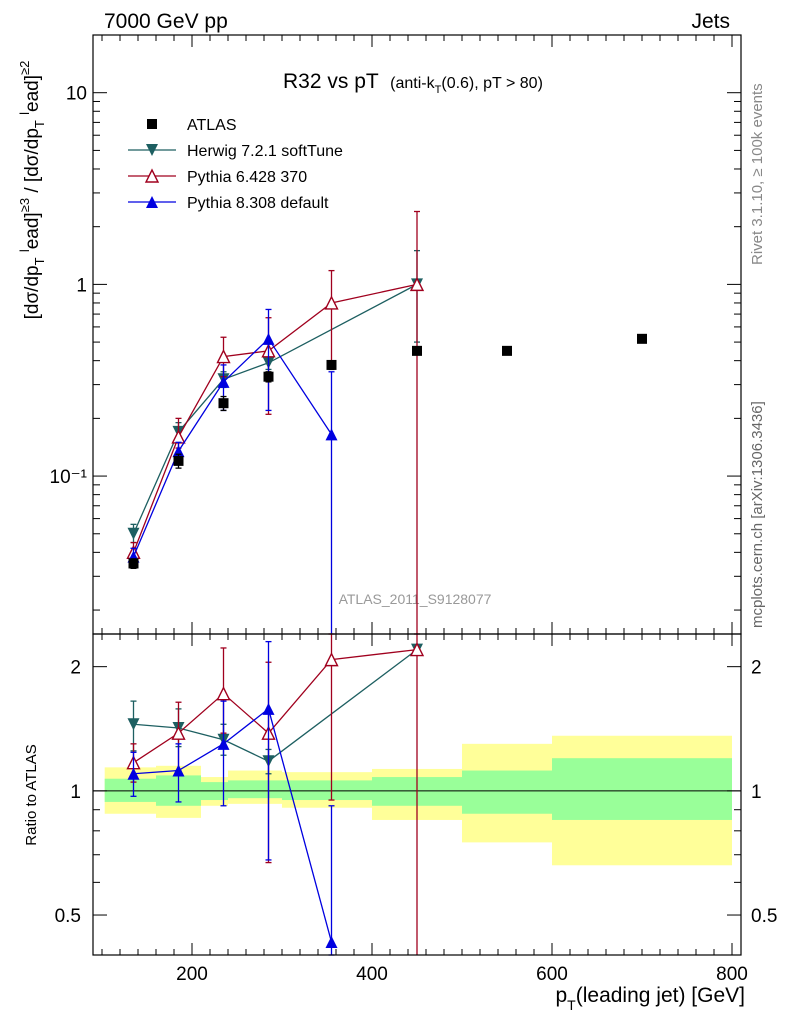 Image resolution: width=786 pixels, height=1024 pixels. Describe the element at coordinates (75, 668) in the screenshot. I see `y-tick-label-ratio-left: 2` at that location.